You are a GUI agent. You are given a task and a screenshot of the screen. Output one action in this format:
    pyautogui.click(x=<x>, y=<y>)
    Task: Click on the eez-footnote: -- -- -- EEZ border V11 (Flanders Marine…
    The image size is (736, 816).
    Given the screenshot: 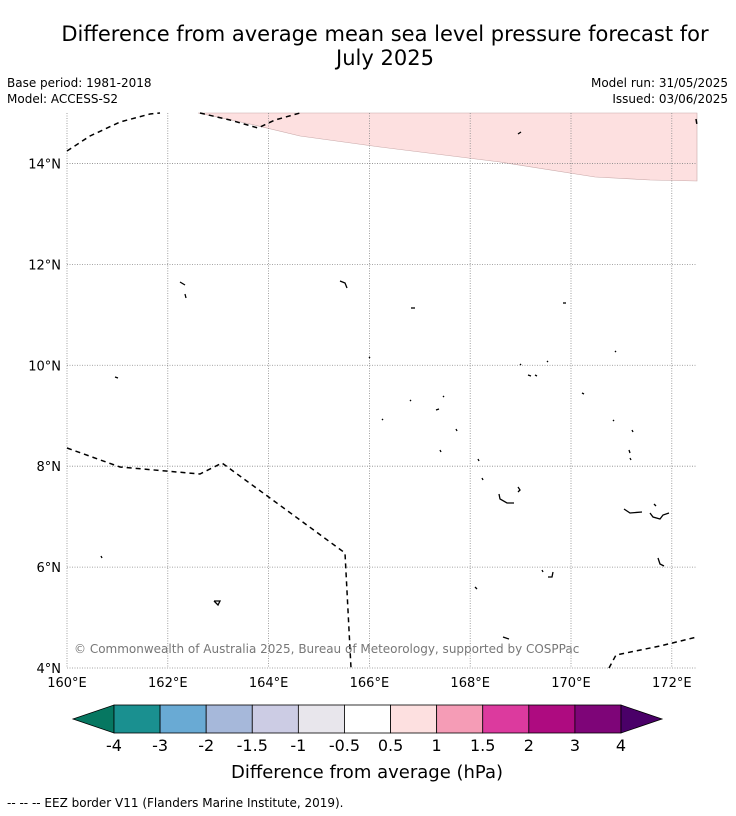 What is the action you would take?
    pyautogui.click(x=175, y=803)
    